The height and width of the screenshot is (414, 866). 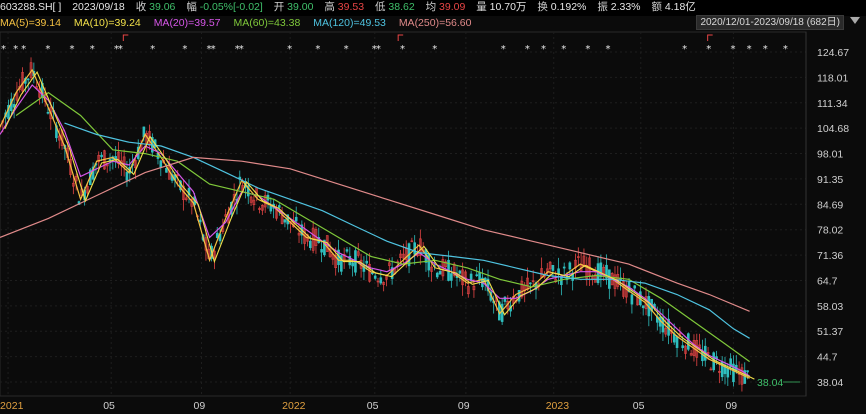 I want to click on y-tick-label: 124.67, so click(x=833, y=53).